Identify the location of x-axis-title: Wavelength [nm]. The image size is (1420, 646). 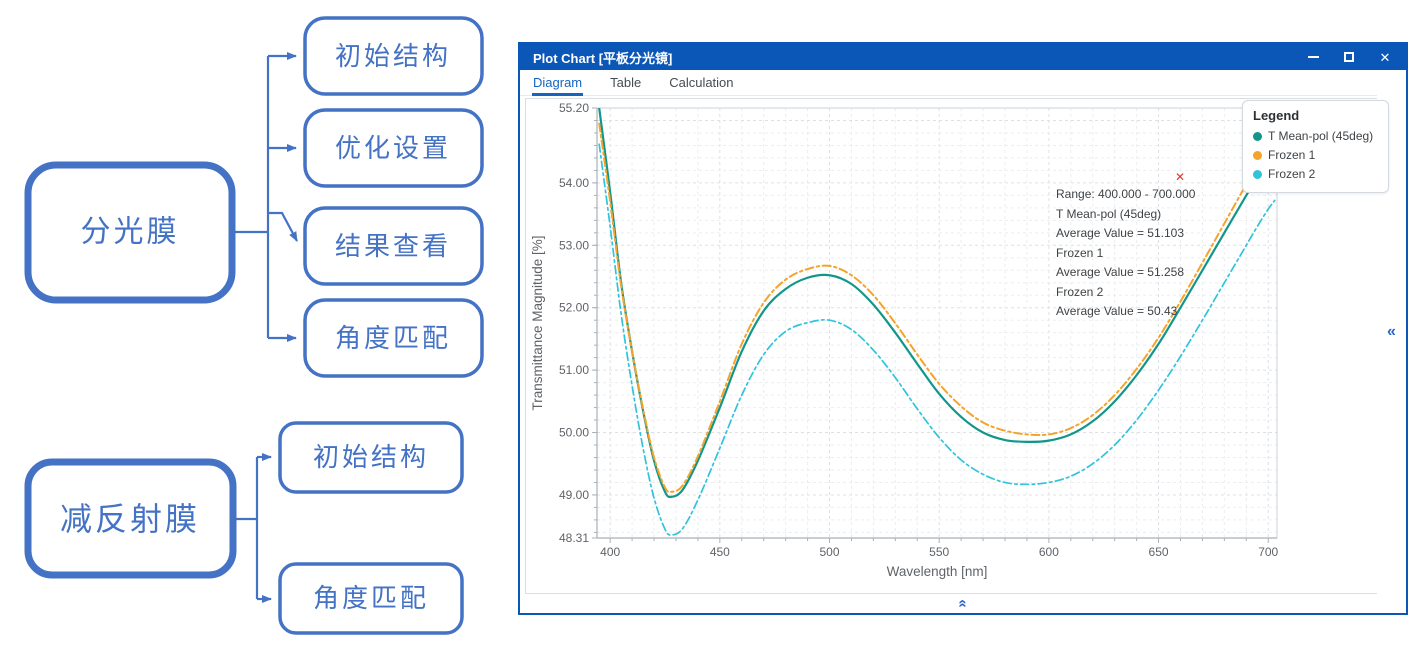
(937, 571).